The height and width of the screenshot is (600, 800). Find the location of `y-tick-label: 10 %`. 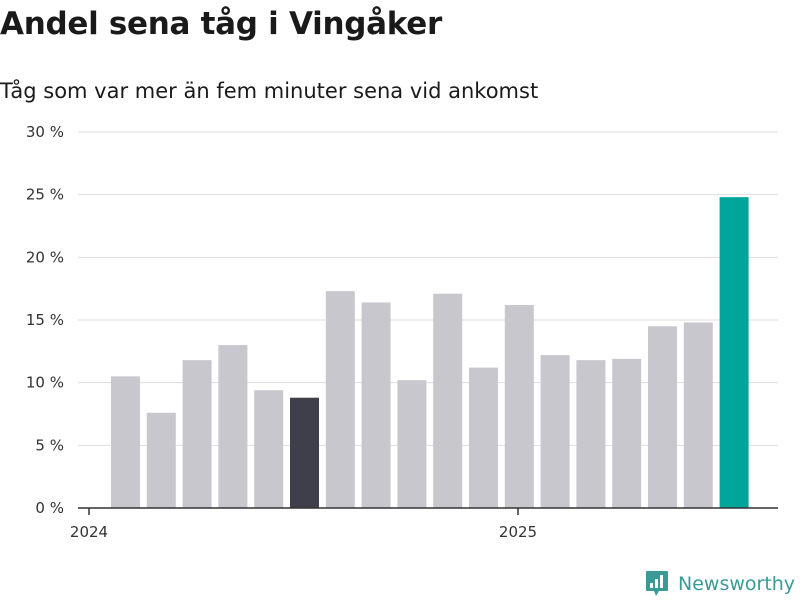

y-tick-label: 10 % is located at coordinates (45, 383).